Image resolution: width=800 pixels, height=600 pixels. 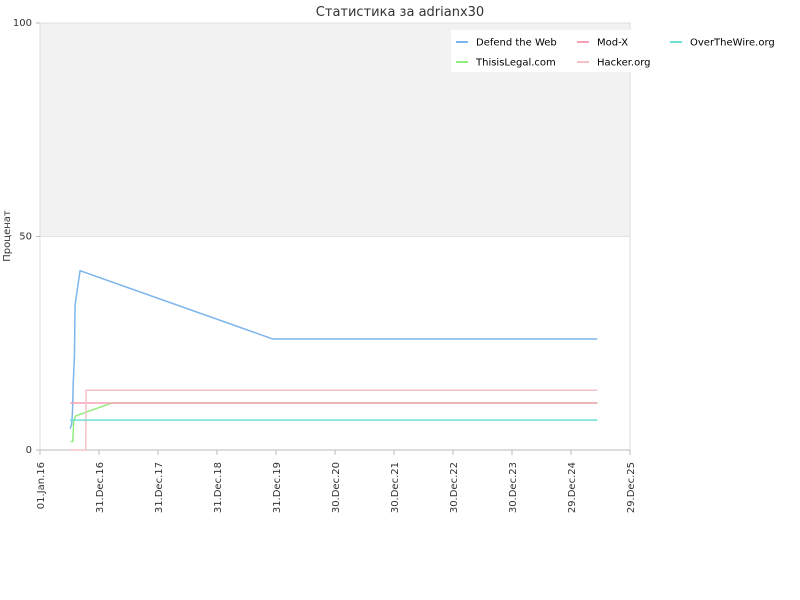 What do you see at coordinates (400, 12) in the screenshot?
I see `chart-title: Статистика за adrianx30` at bounding box center [400, 12].